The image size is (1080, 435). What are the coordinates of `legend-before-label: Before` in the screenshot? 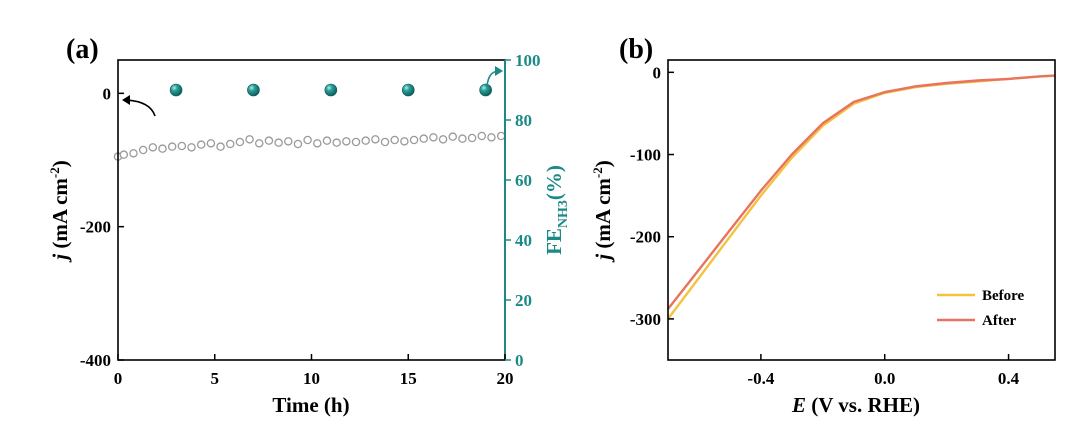 It's located at (1003, 296).